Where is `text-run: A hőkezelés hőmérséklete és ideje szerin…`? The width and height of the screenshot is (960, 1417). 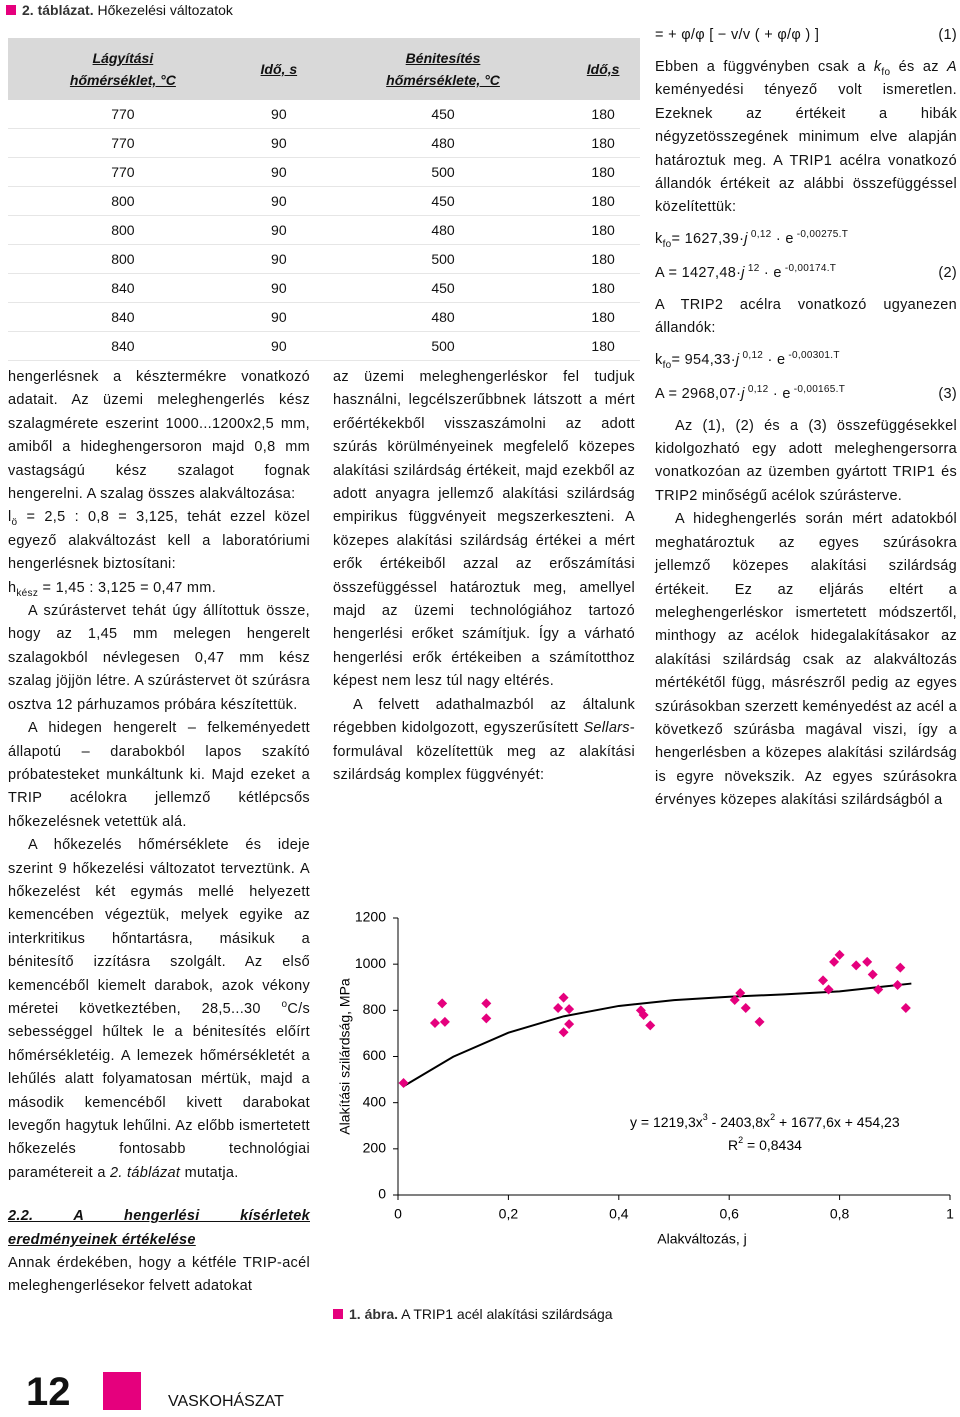
text-run: A hőkezelés hőmérséklete és ideje szerin… is located at coordinates (159, 927).